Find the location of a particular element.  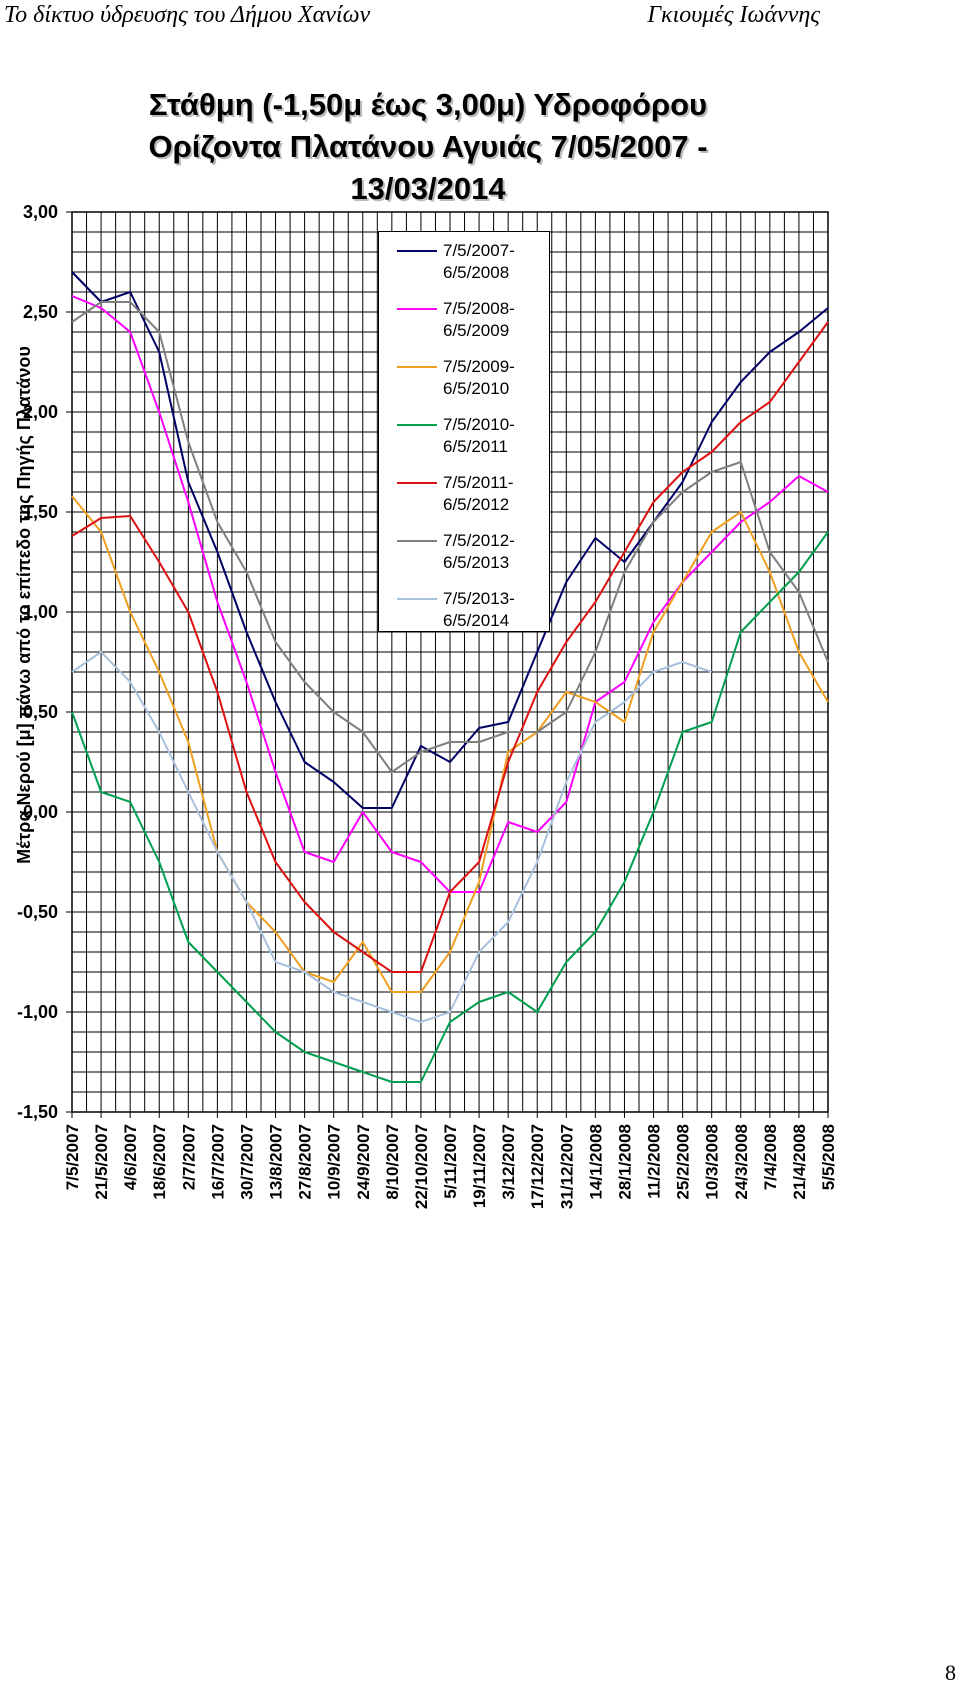

legend-item: 7/5/2007-6/5/2008 is located at coordinates (473, 269).